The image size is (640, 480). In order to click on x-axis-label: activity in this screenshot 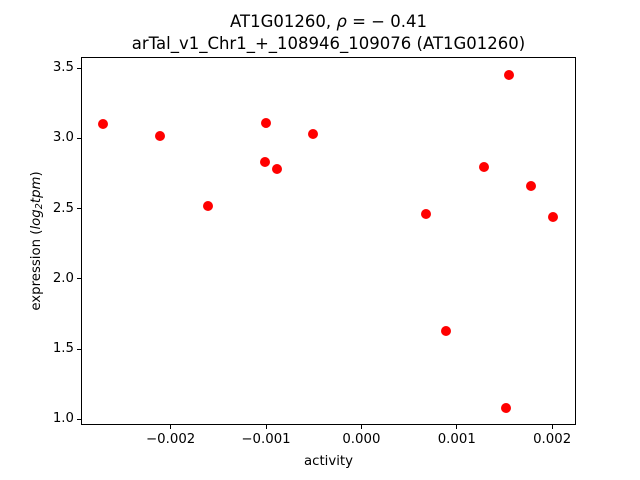, I will do `click(328, 461)`.